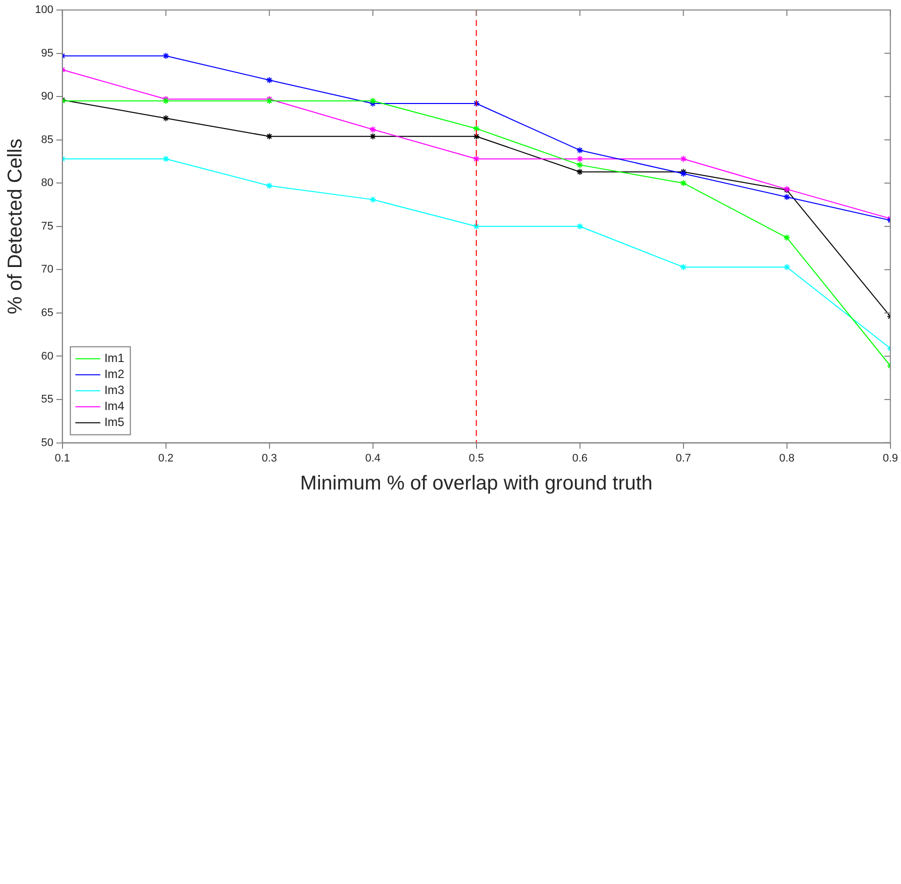  What do you see at coordinates (15, 226) in the screenshot?
I see `y-axis-title: % of Detected Cells` at bounding box center [15, 226].